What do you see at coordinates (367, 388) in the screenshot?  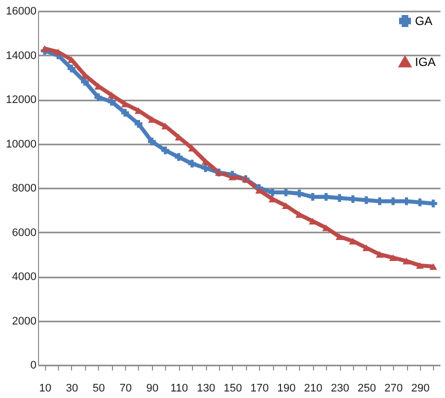 I see `x-tick-label: 250` at bounding box center [367, 388].